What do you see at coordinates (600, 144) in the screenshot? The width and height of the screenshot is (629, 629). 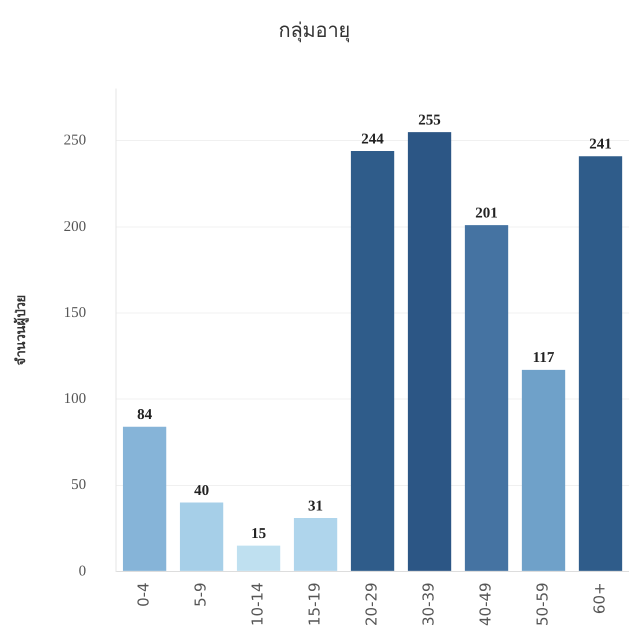 I see `data-label: 241` at bounding box center [600, 144].